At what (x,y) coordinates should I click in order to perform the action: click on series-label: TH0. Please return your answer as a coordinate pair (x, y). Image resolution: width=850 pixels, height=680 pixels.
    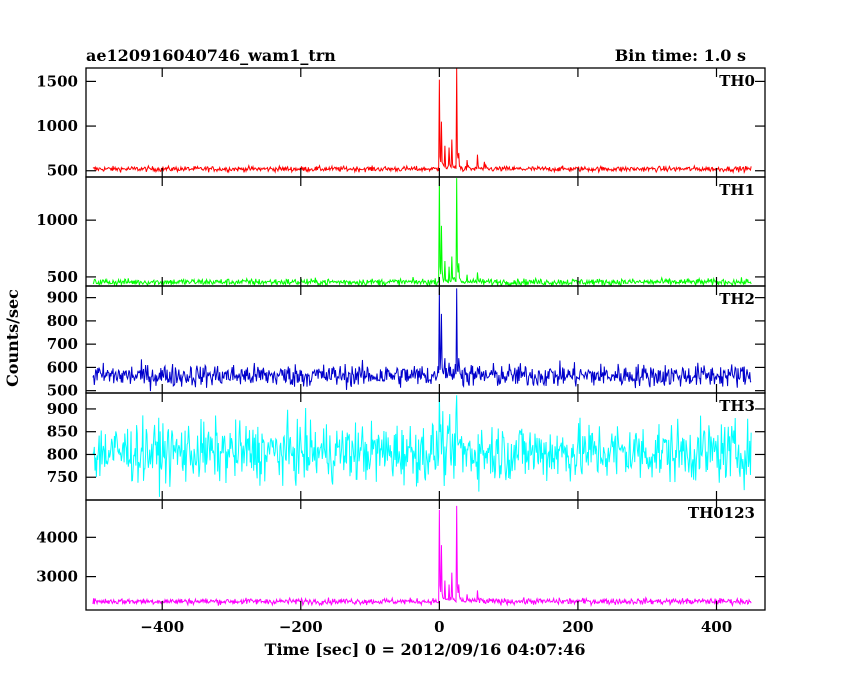
    Looking at the image, I should click on (737, 81).